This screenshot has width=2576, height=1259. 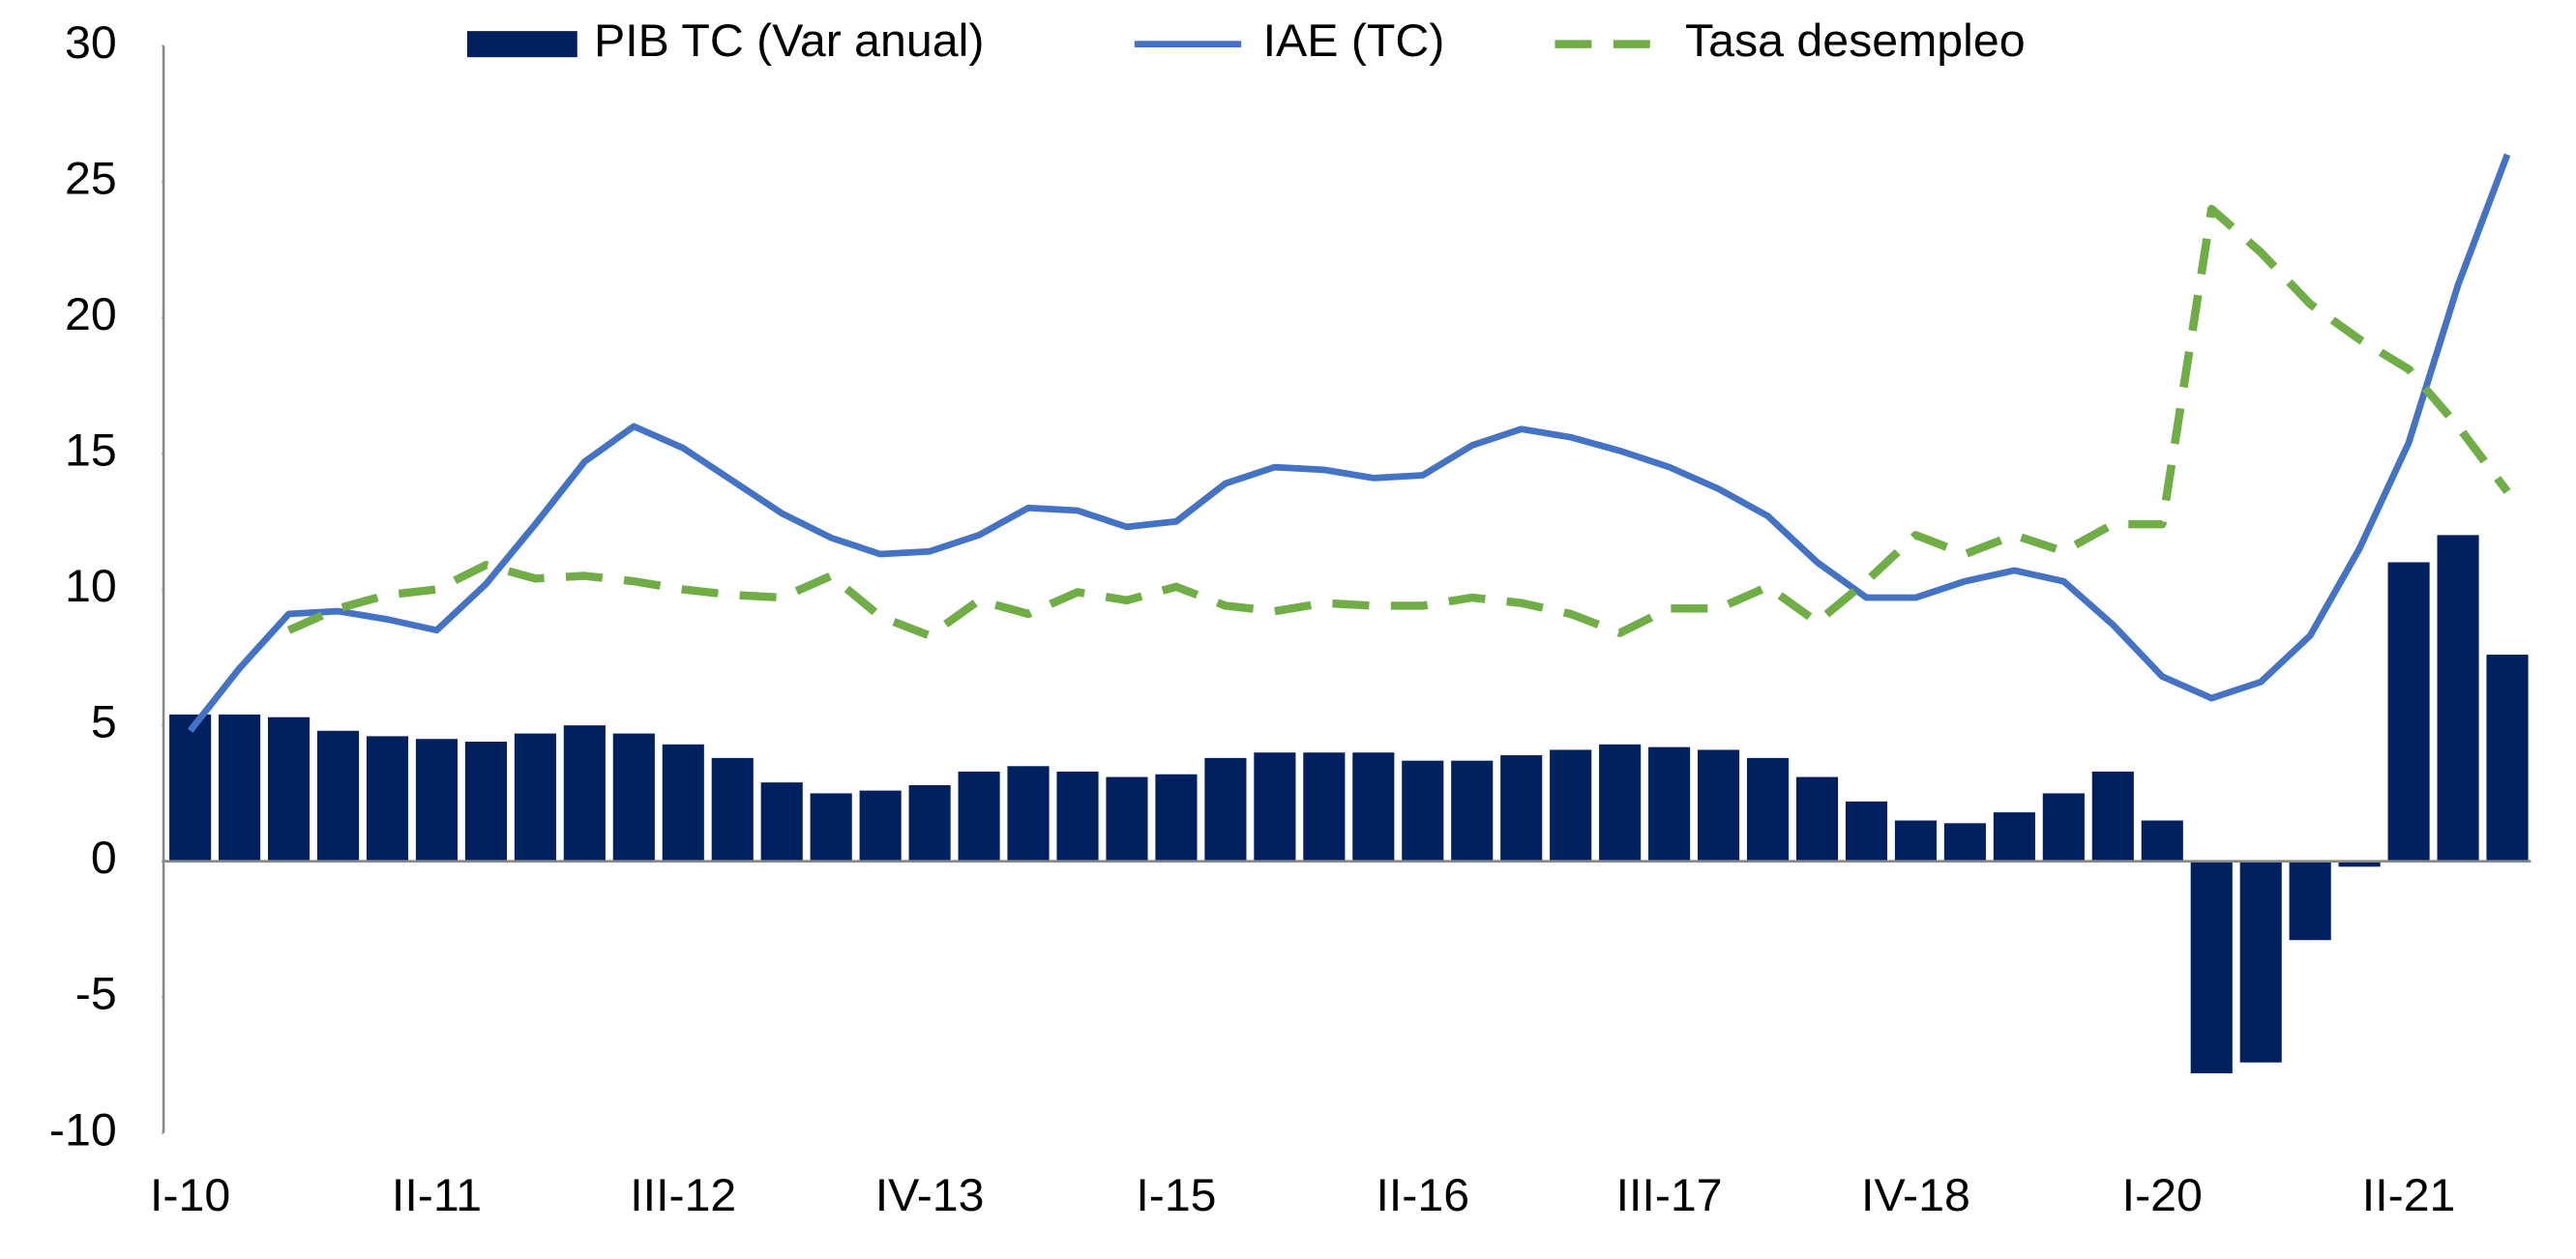 What do you see at coordinates (522, 44) in the screenshot?
I see `legend-swatch` at bounding box center [522, 44].